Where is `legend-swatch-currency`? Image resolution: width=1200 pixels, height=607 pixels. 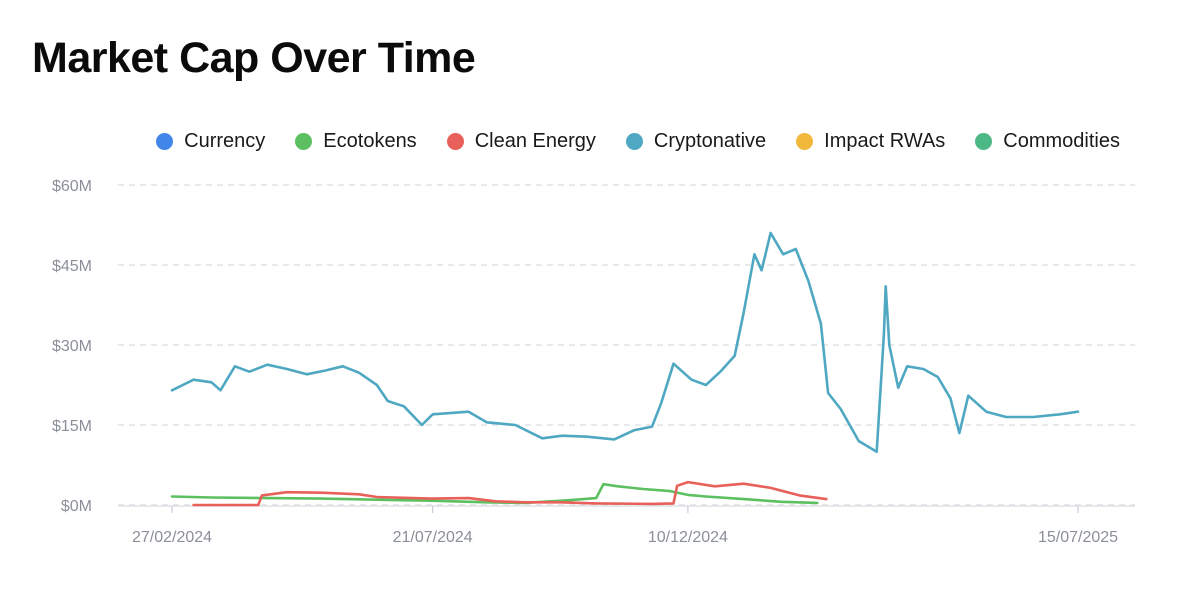
legend-swatch-currency is located at coordinates (165, 141).